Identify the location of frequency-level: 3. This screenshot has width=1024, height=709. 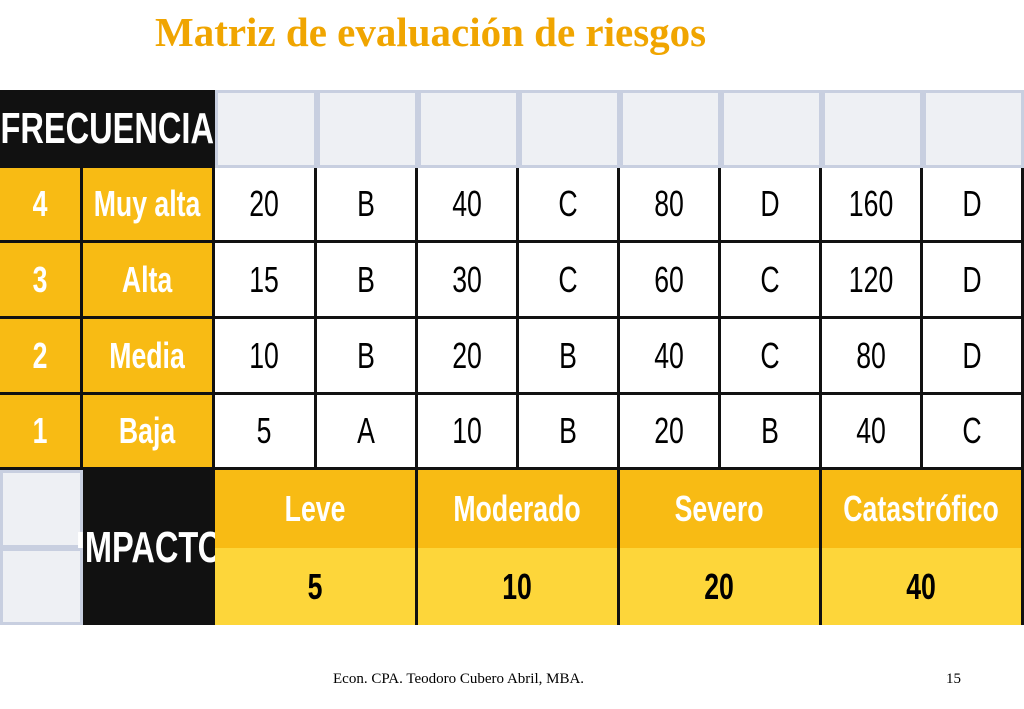
(41, 281).